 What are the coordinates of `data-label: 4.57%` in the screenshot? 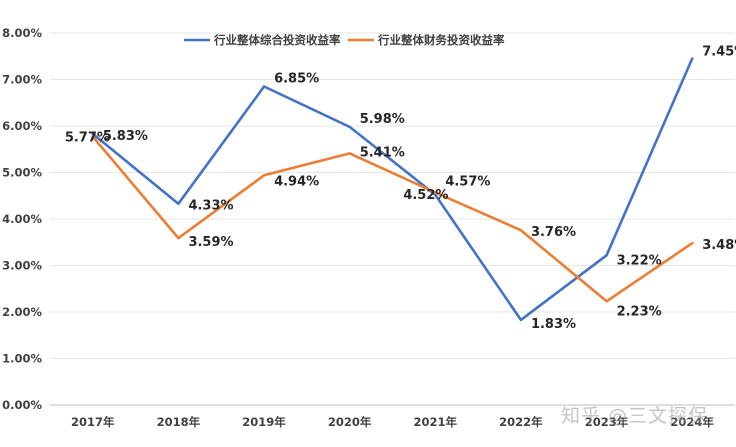 It's located at (467, 181).